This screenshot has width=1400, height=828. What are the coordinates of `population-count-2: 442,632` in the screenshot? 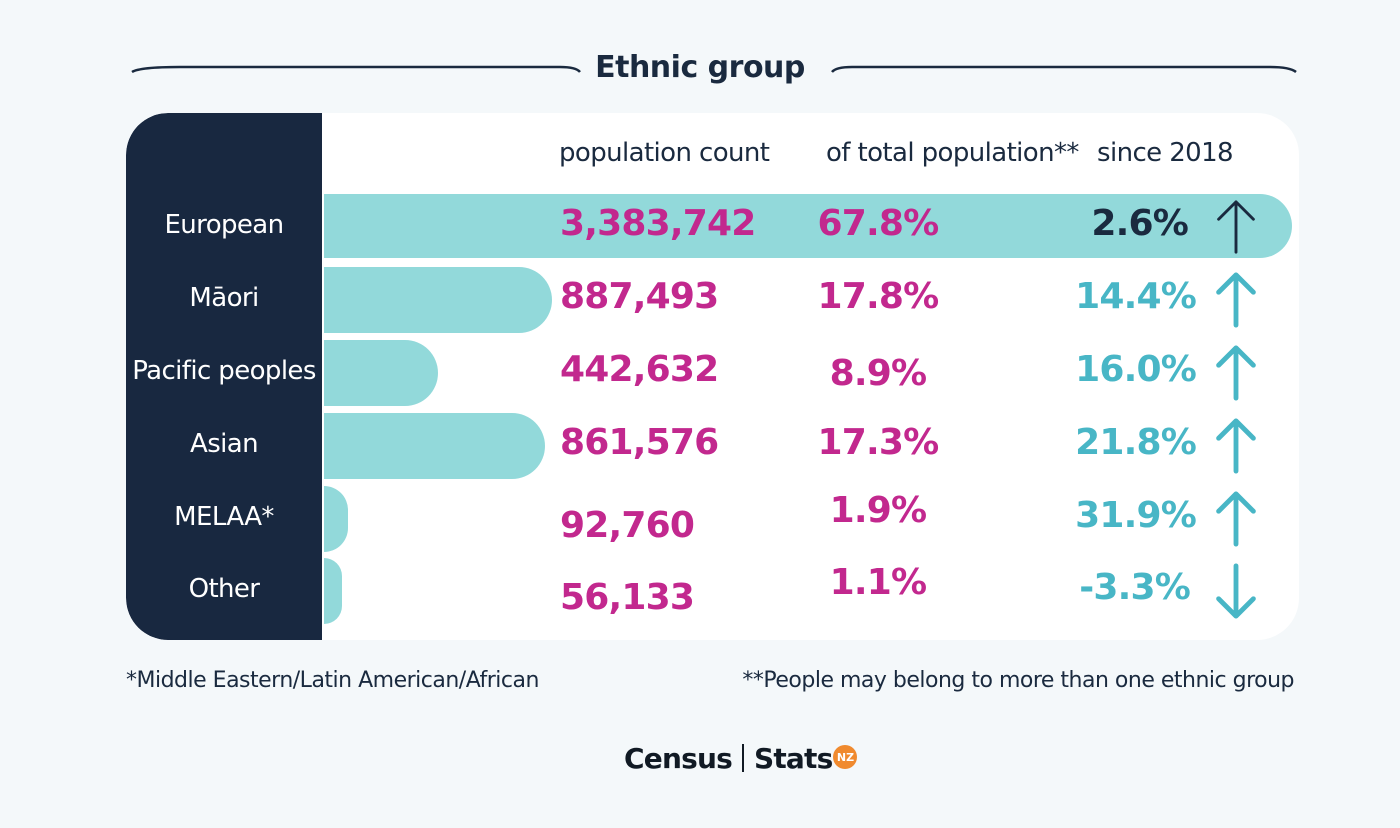 It's located at (639, 369).